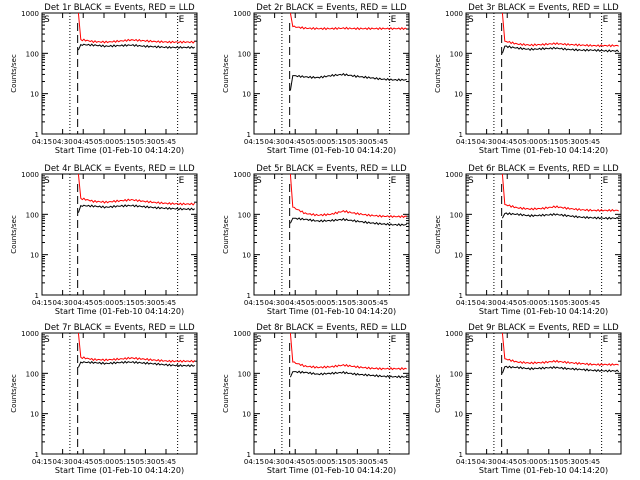 Image resolution: width=640 pixels, height=480 pixels. Describe the element at coordinates (119, 328) in the screenshot. I see `panel-title: Det 7r BLACK = Events, RED = LLD` at that location.